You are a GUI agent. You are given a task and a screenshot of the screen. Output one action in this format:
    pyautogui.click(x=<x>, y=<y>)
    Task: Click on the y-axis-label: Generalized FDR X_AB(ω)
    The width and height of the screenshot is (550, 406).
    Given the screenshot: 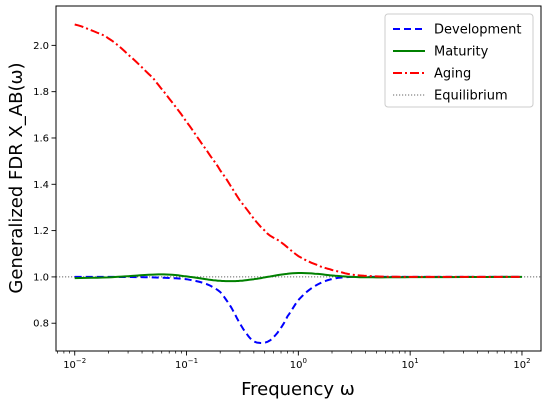 What is the action you would take?
    pyautogui.click(x=16, y=177)
    